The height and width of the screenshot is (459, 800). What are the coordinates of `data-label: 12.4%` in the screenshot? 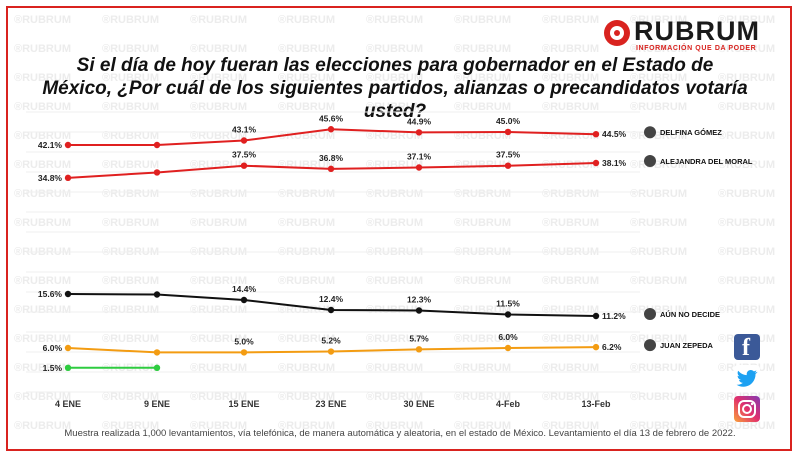 It's located at (331, 299).